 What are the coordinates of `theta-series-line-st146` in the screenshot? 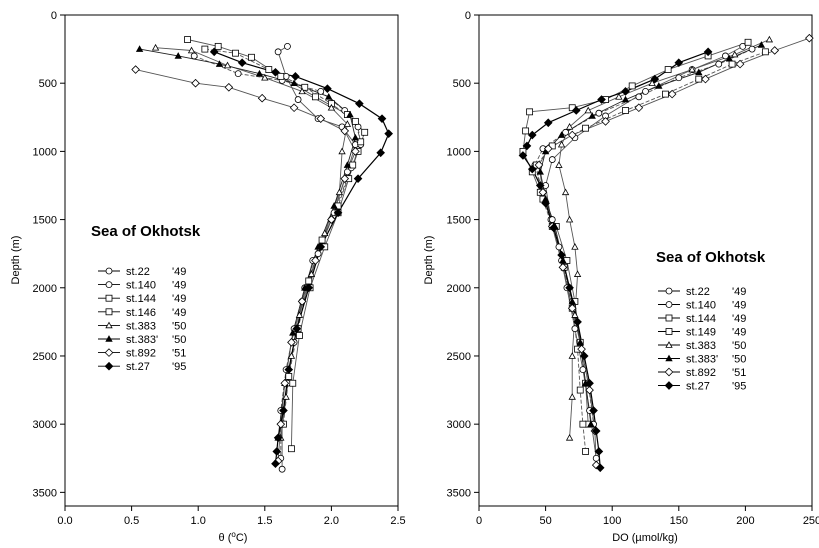 It's located at (283, 236).